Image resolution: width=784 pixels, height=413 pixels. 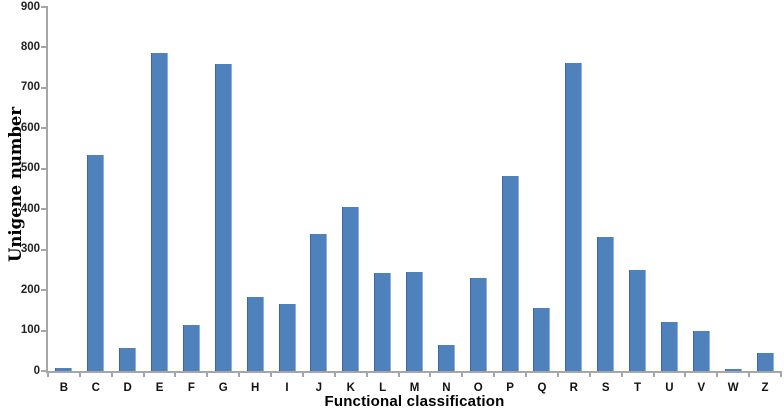 I want to click on x-tick-label: W, so click(x=733, y=388).